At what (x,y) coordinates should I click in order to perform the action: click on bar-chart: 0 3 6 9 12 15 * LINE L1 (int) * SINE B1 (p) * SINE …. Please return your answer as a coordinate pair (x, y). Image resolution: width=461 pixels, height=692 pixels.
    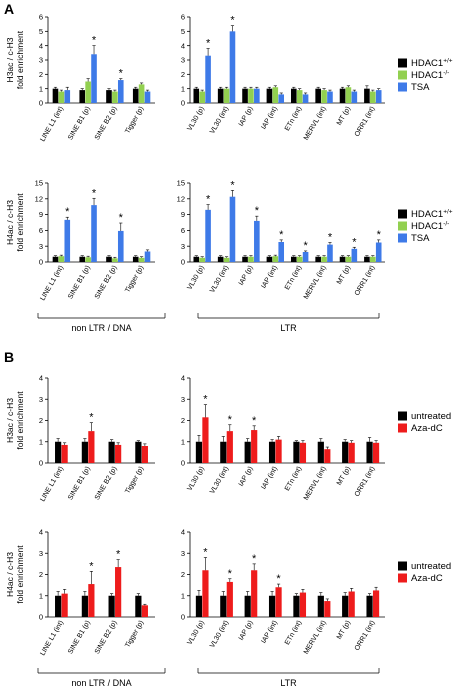
    Looking at the image, I should click on (100, 256).